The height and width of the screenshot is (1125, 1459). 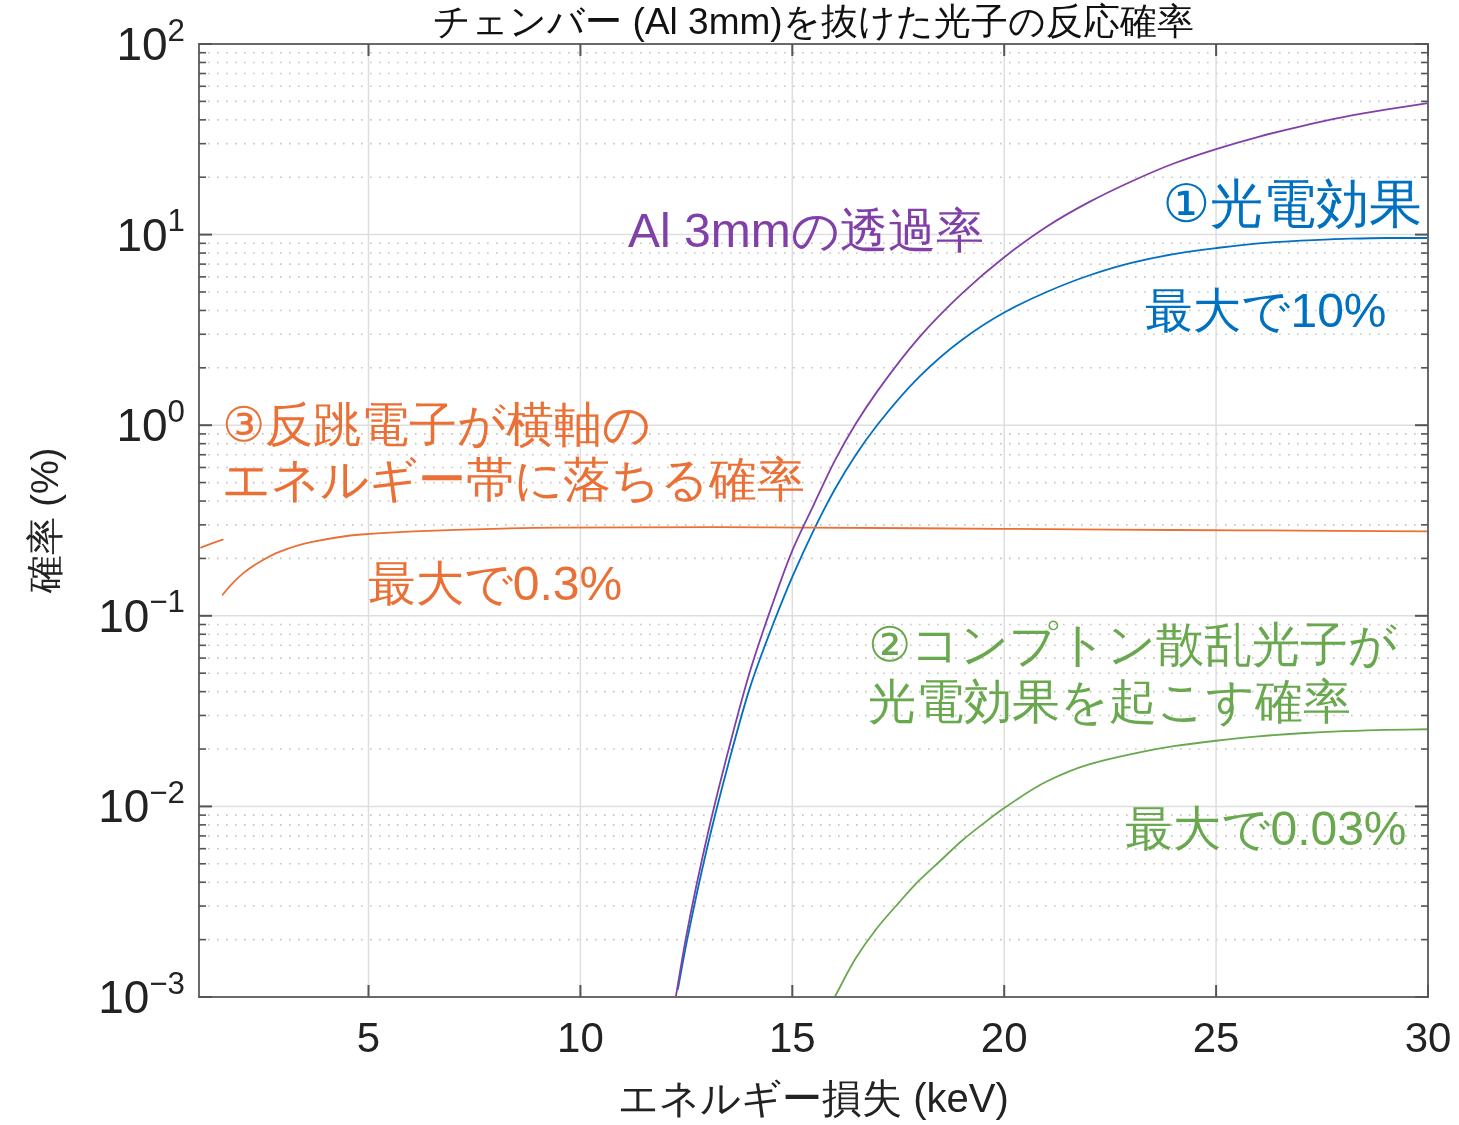 I want to click on y-tick-label: 10$^{1}$, so click(x=150, y=232).